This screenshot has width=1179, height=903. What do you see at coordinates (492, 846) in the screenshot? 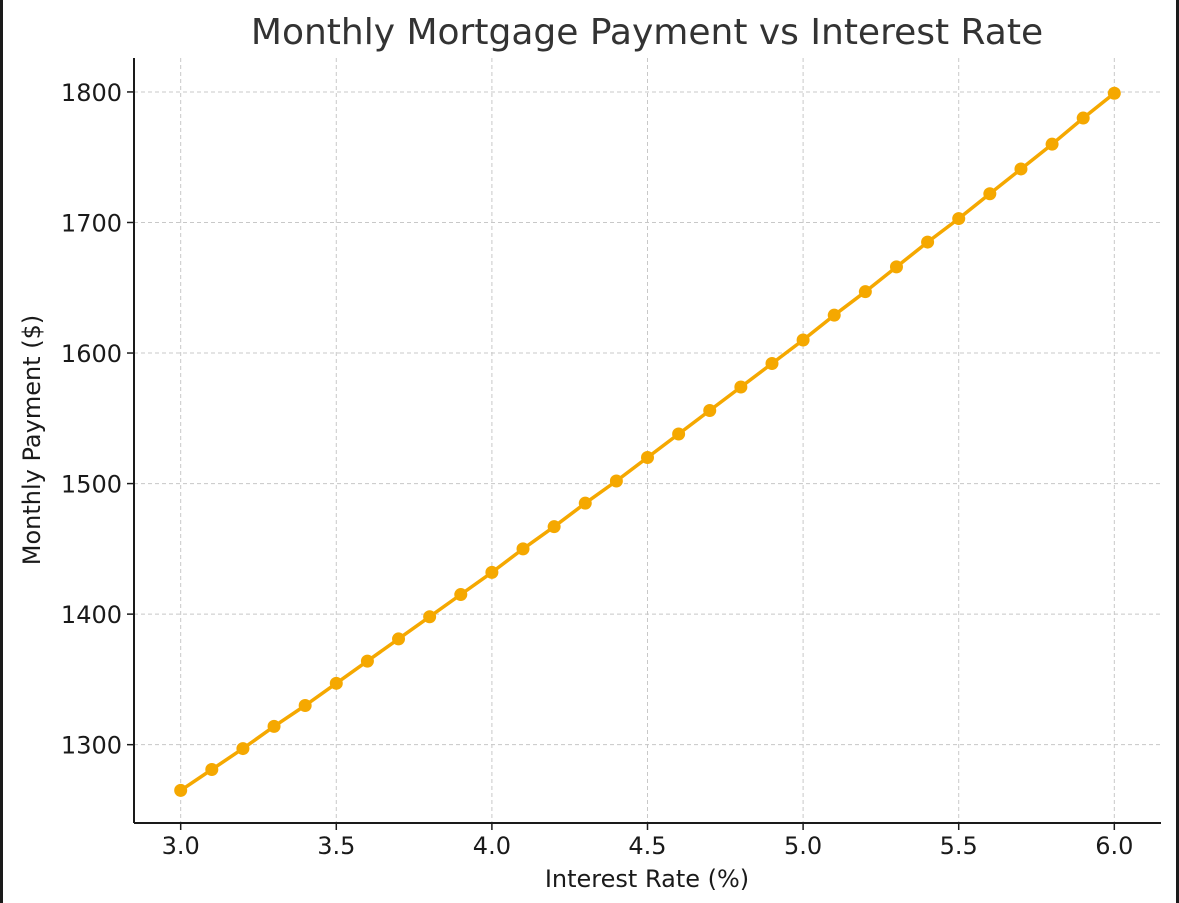
I see `x-tick-label: 4.0` at bounding box center [492, 846].